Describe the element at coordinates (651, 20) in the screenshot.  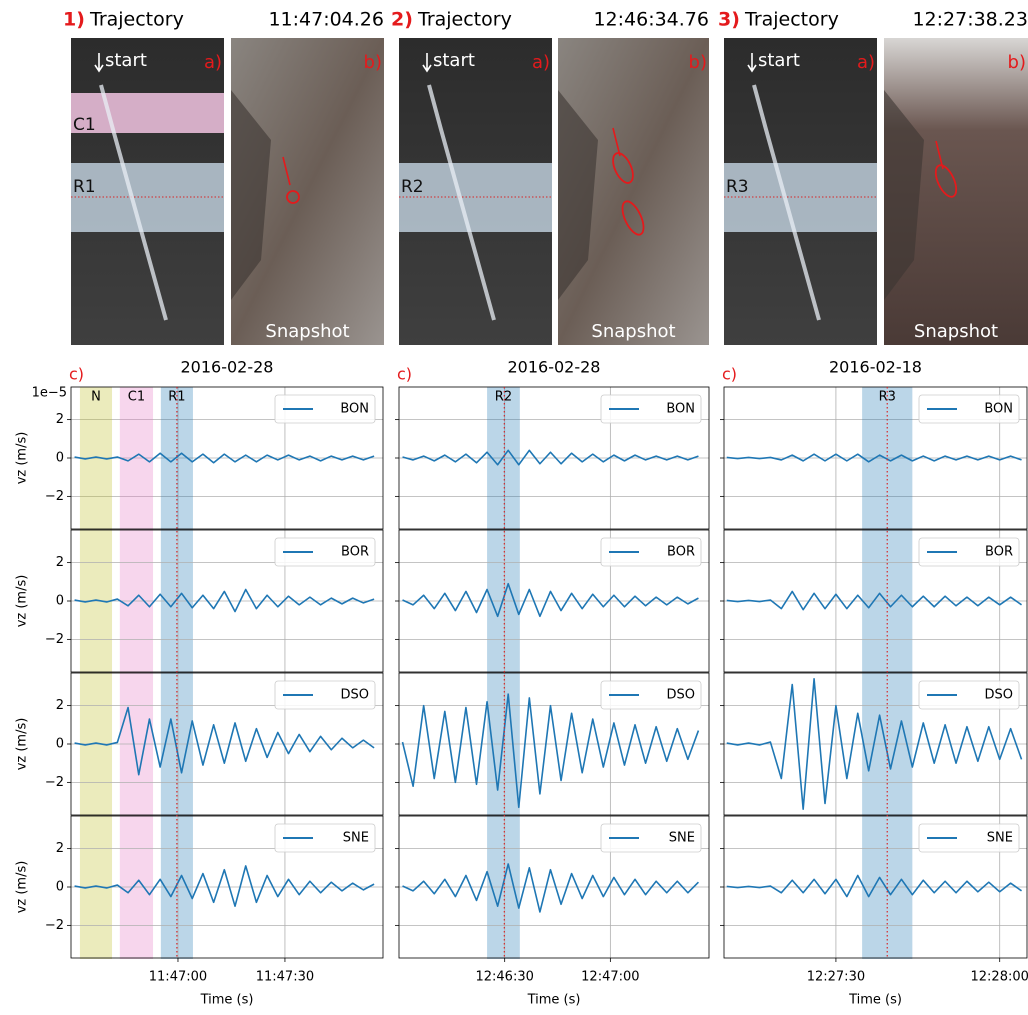
I see `header-time: 12:46:34.76` at that location.